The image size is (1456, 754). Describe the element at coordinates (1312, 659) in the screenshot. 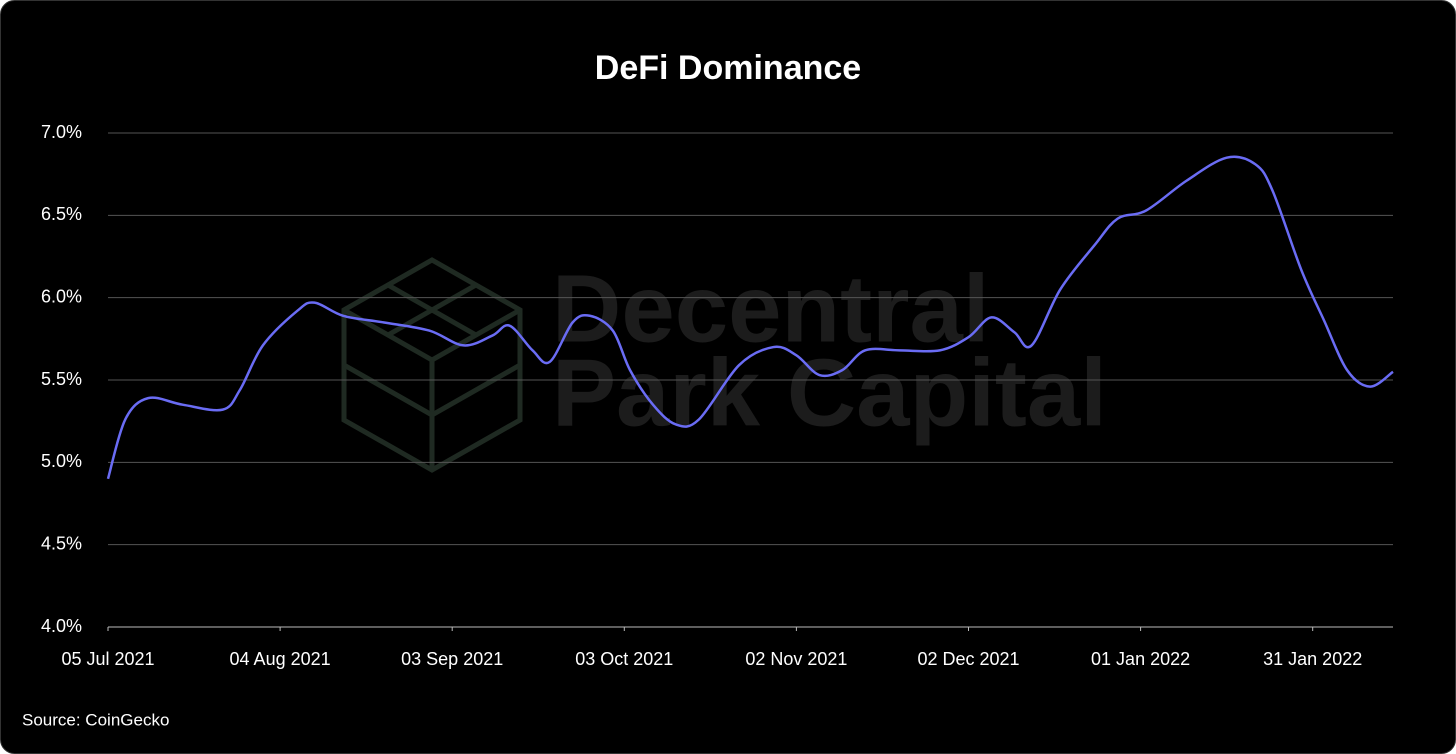

I see `x-tick-label: 31 Jan 2022` at that location.